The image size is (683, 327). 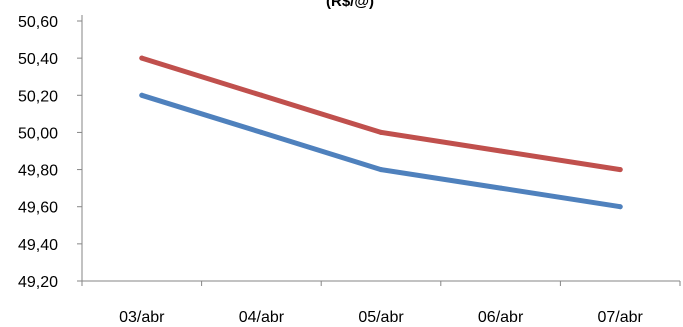 I want to click on x-tick-label: 07/abr, so click(x=621, y=317).